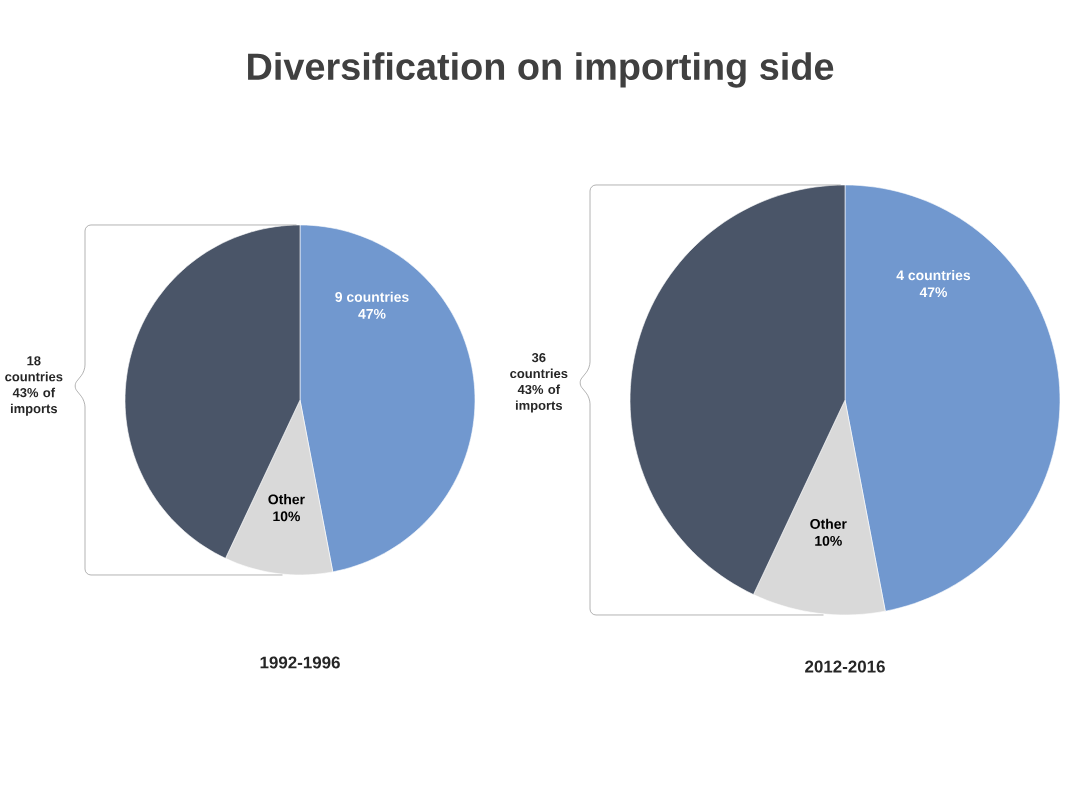 This screenshot has height=810, width=1080. I want to click on chart-title: Diversification on importing side, so click(541, 70).